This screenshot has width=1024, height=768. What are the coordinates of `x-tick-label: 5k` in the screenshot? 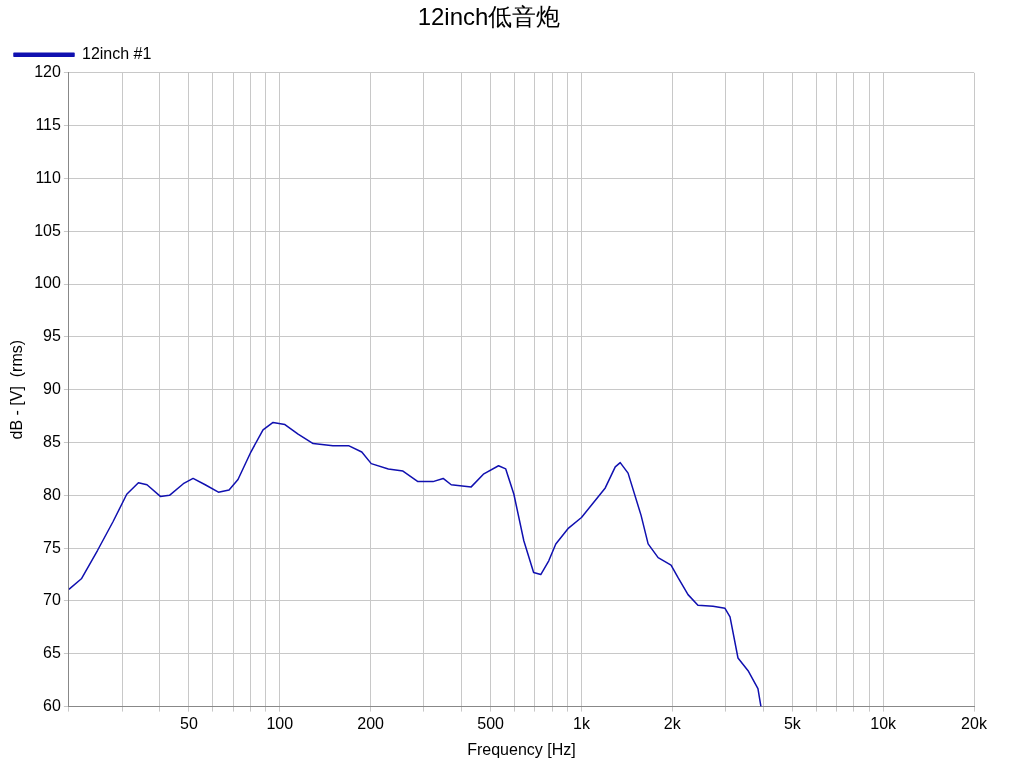 It's located at (792, 723).